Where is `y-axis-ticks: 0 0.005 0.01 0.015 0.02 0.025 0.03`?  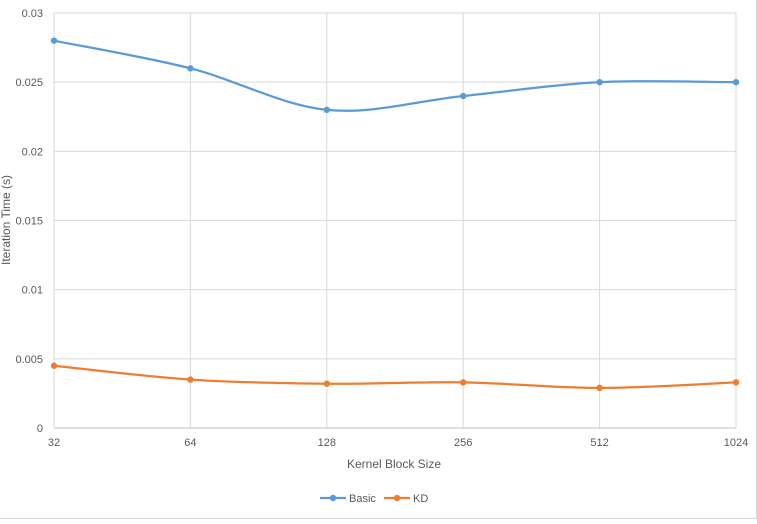 y-axis-ticks: 0 0.005 0.01 0.015 0.02 0.025 0.03 is located at coordinates (29, 221).